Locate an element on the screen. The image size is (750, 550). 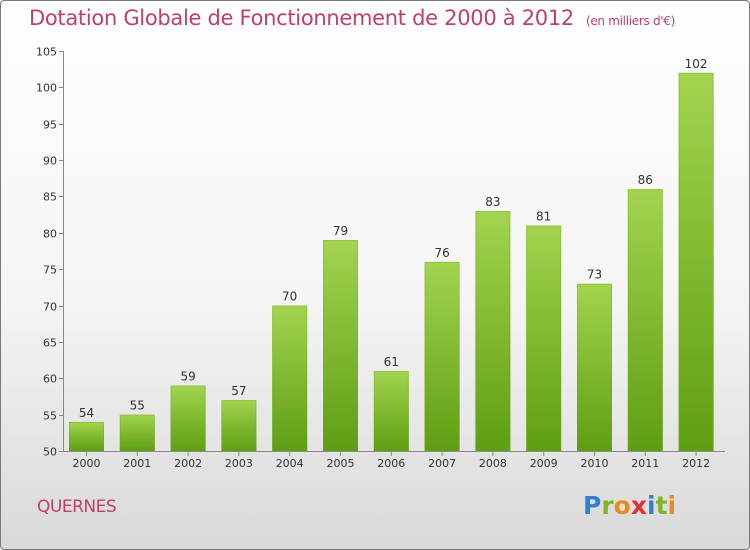
bar-value-label: 83 is located at coordinates (492, 202).